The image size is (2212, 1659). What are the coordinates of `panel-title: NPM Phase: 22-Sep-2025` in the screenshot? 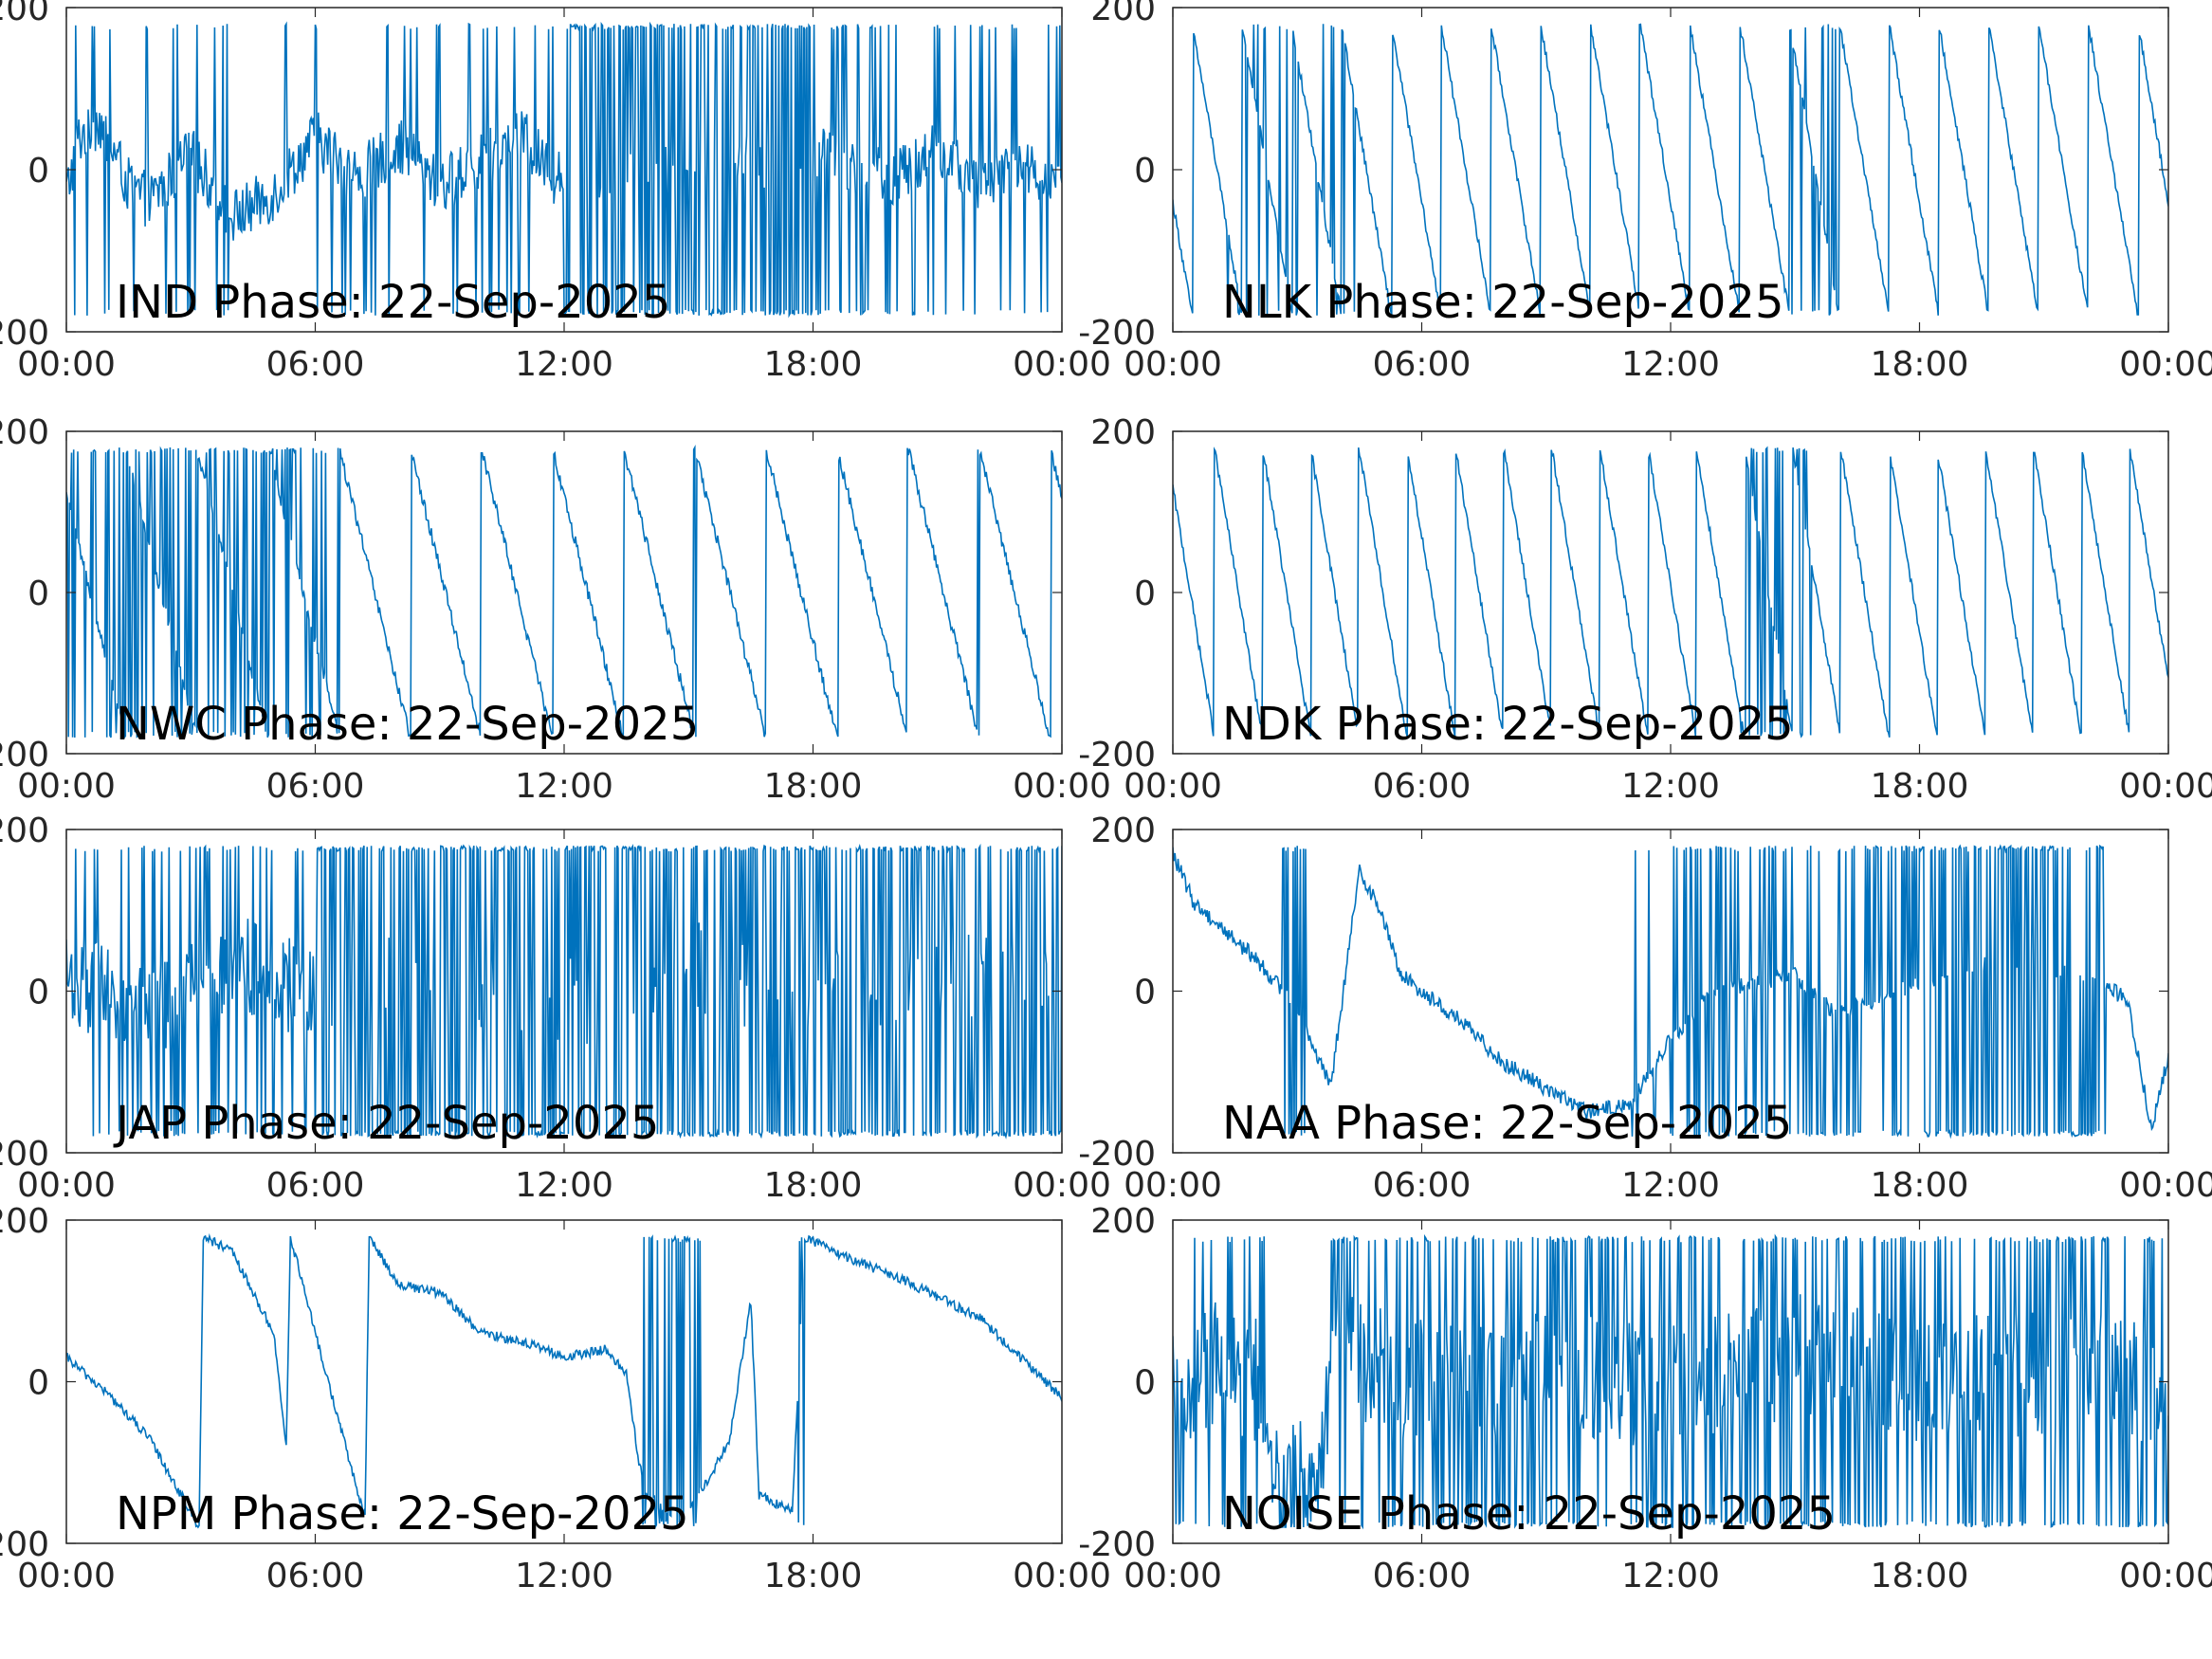 It's located at (402, 1513).